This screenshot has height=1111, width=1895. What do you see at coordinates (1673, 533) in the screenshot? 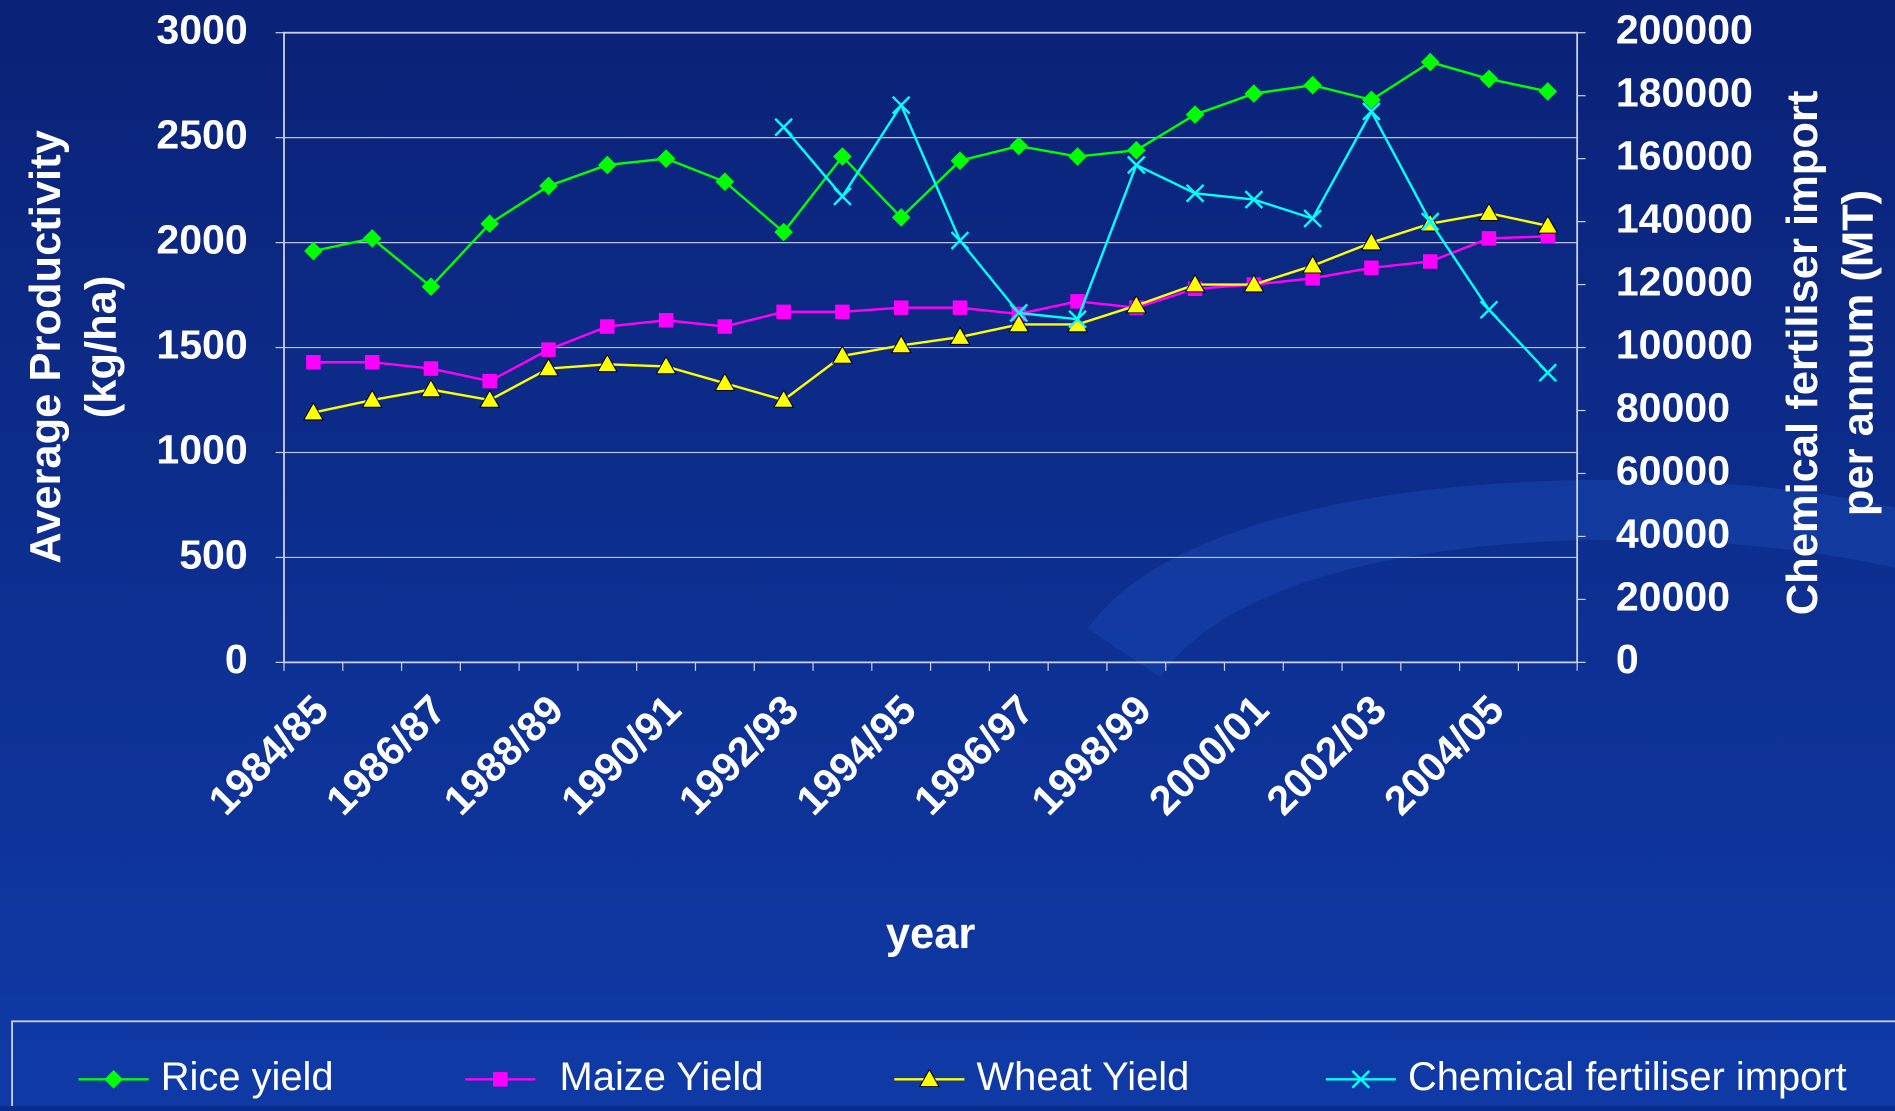
I see `y2-tick-label: 40000` at bounding box center [1673, 533].